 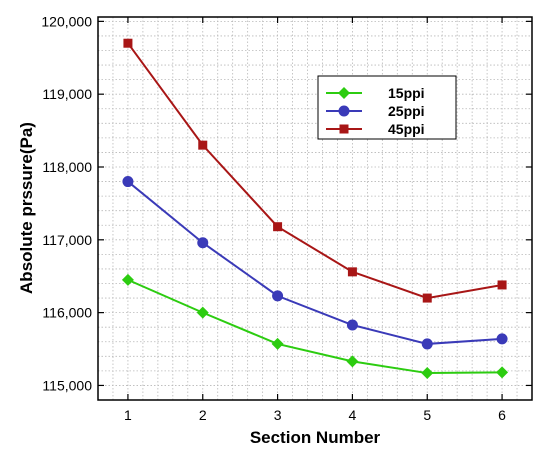 I want to click on legend-marker-15ppi, so click(x=344, y=93).